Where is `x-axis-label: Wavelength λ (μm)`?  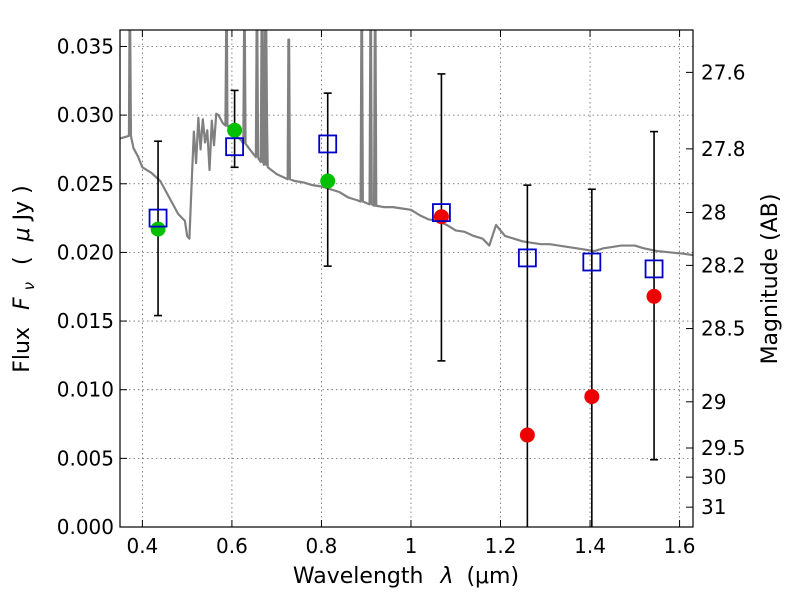 x-axis-label: Wavelength λ (μm) is located at coordinates (406, 576).